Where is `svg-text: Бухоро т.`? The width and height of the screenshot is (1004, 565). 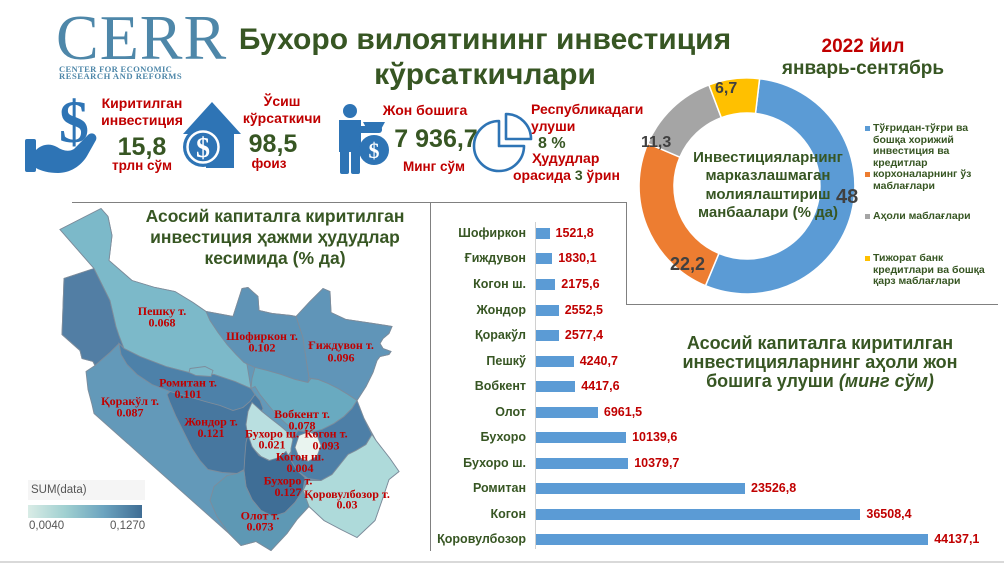
svg-text: Бухоро т. is located at coordinates (288, 481).